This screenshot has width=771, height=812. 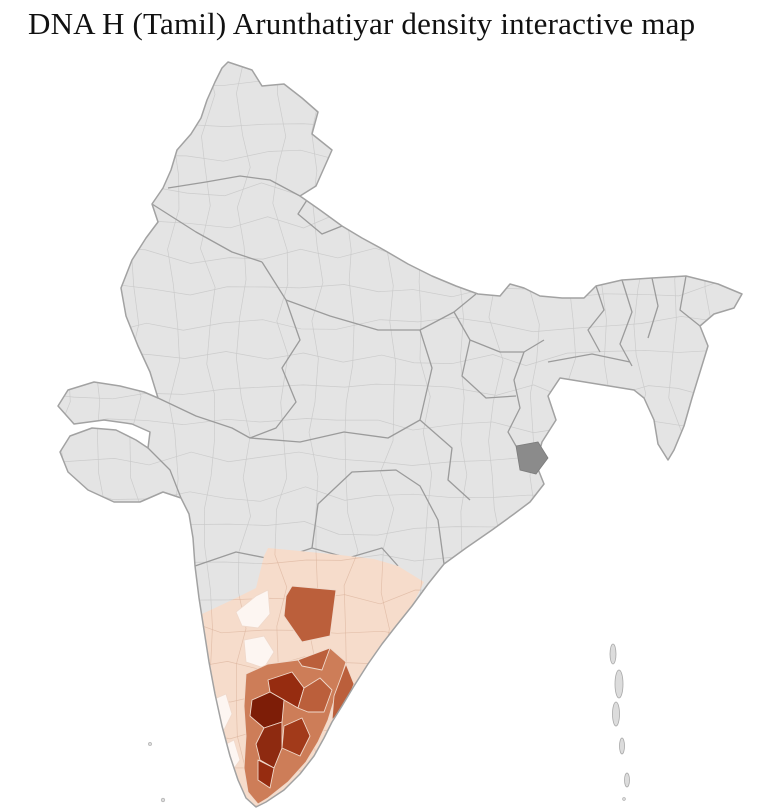 I want to click on district-highlight-gray, so click(x=532, y=458).